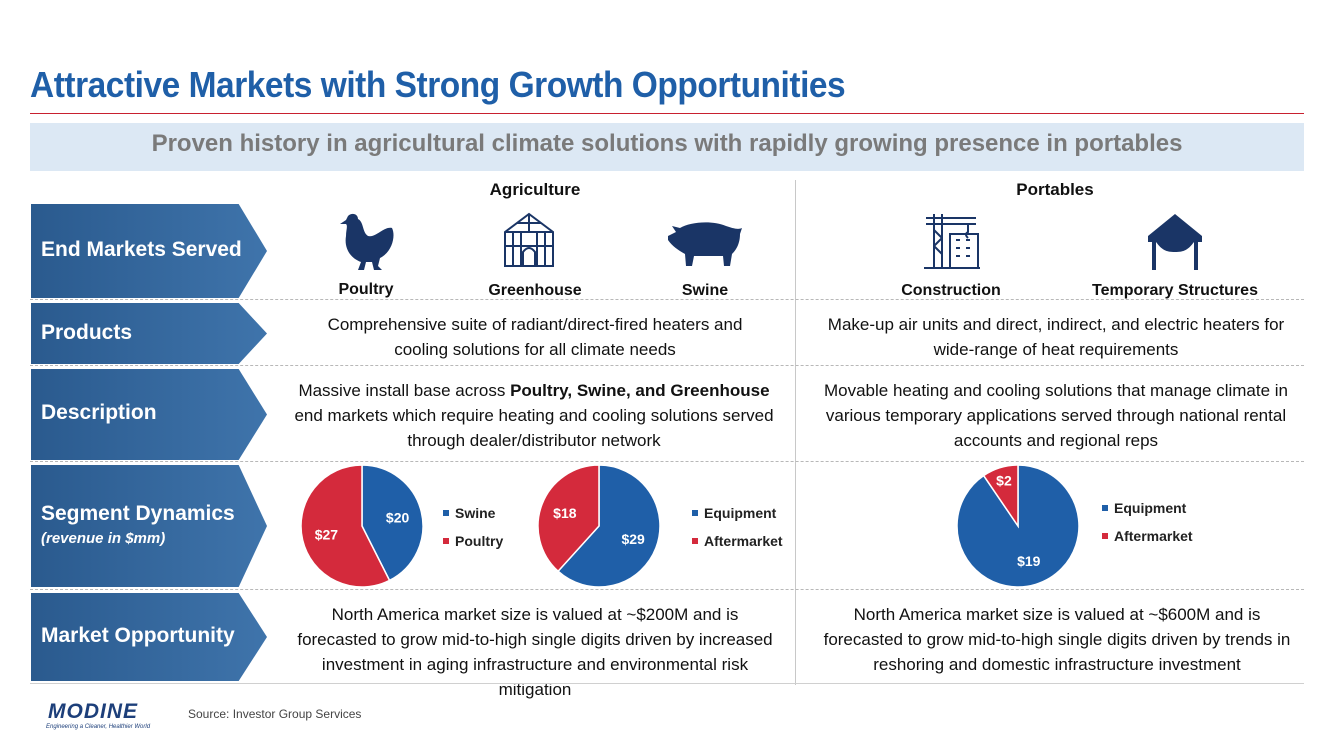  What do you see at coordinates (446, 513) in the screenshot?
I see `legend-swatch-swine` at bounding box center [446, 513].